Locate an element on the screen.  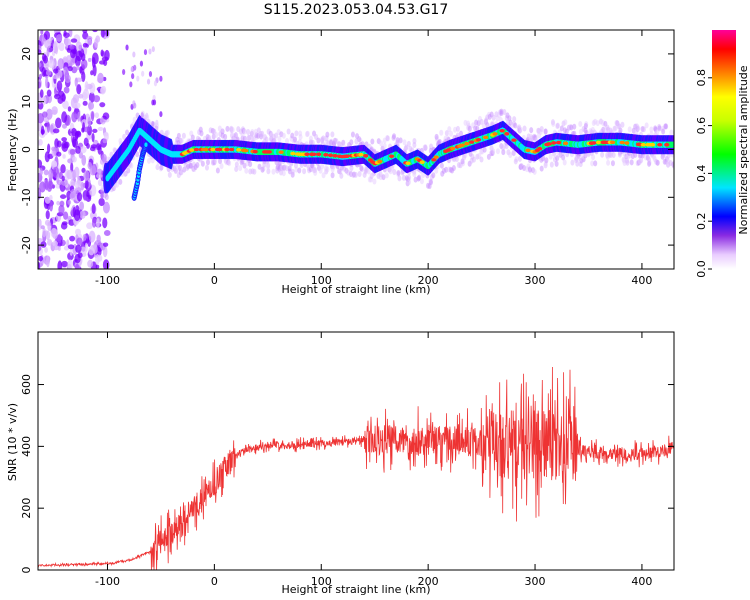
snr-xtick-label: 100 is located at coordinates (321, 581).